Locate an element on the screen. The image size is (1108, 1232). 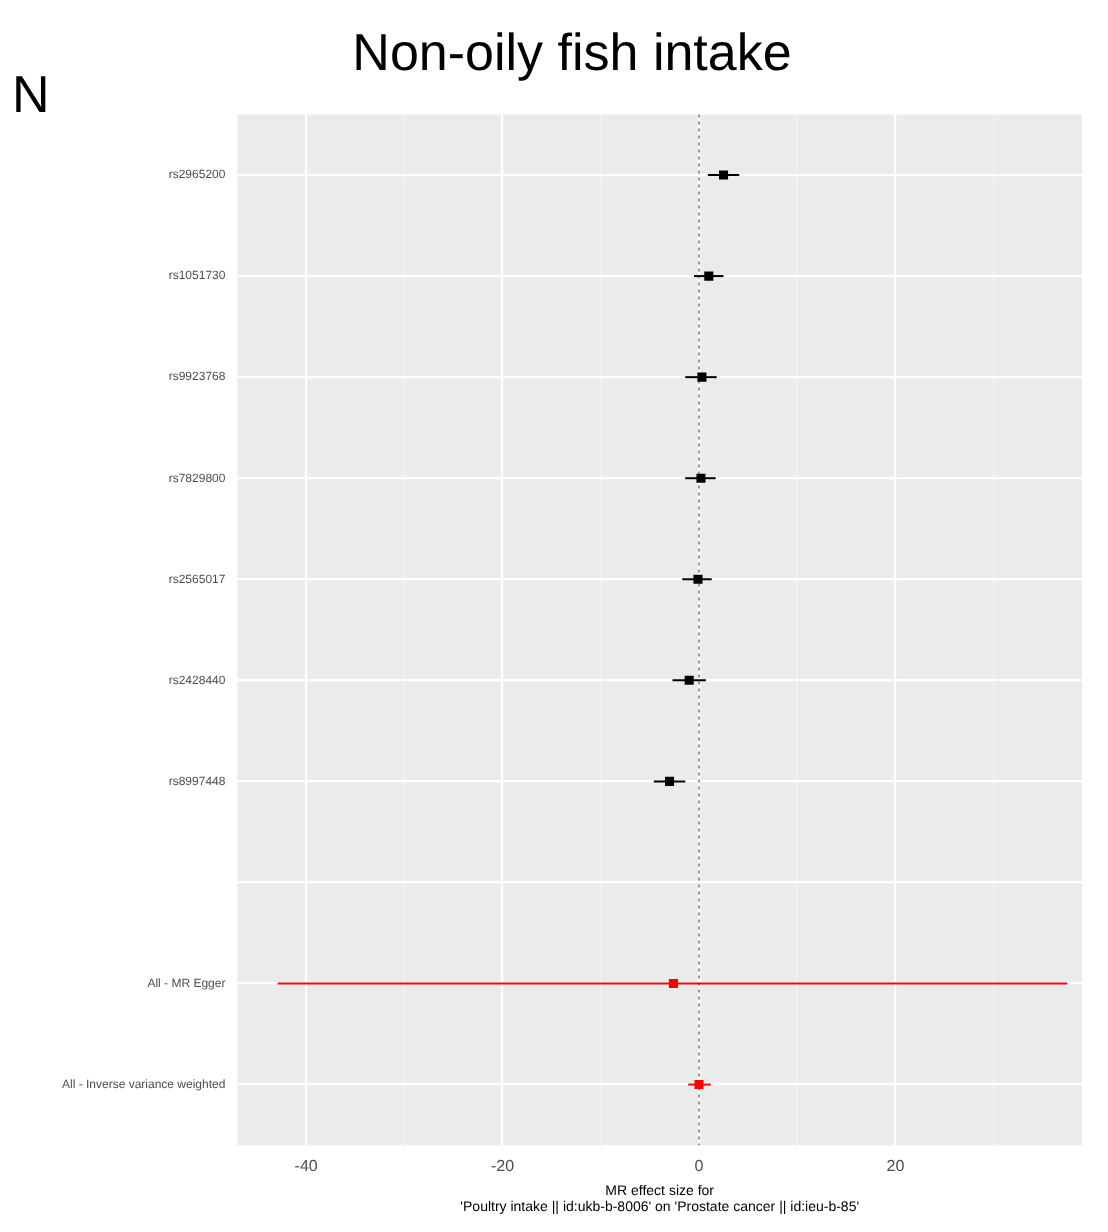
x-tick-label: -40 is located at coordinates (306, 1166).